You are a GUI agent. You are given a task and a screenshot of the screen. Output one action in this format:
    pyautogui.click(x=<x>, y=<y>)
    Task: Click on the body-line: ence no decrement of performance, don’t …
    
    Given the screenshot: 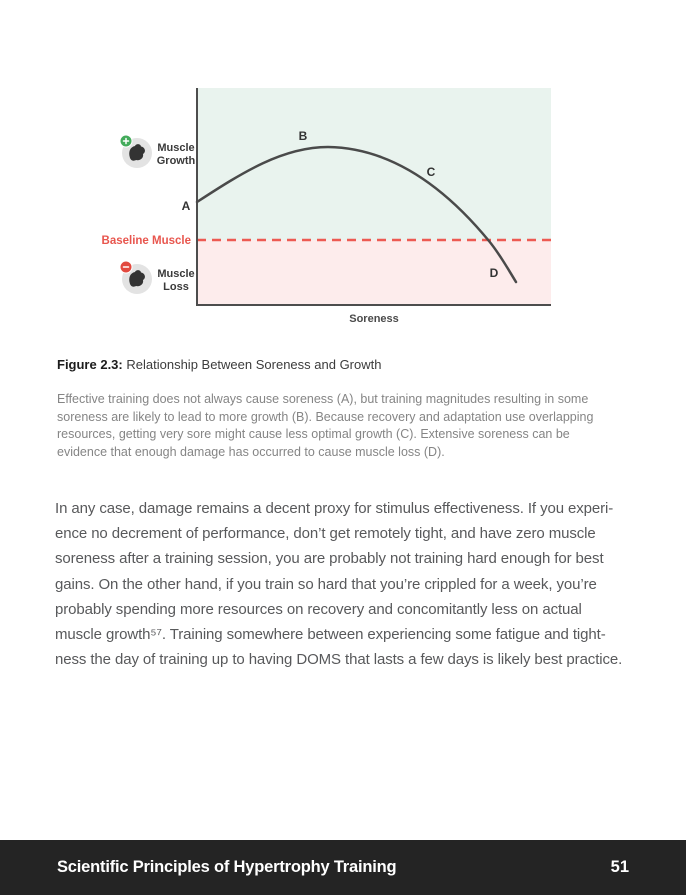 What is the action you would take?
    pyautogui.click(x=325, y=534)
    